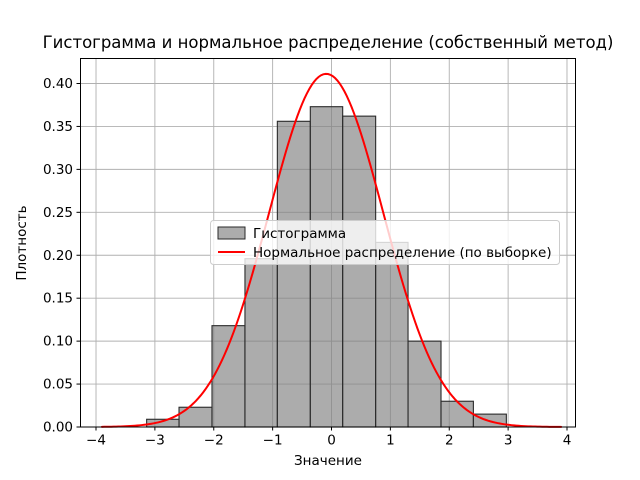 The width and height of the screenshot is (640, 480). What do you see at coordinates (58, 213) in the screenshot?
I see `y-tick-label: 0.25` at bounding box center [58, 213].